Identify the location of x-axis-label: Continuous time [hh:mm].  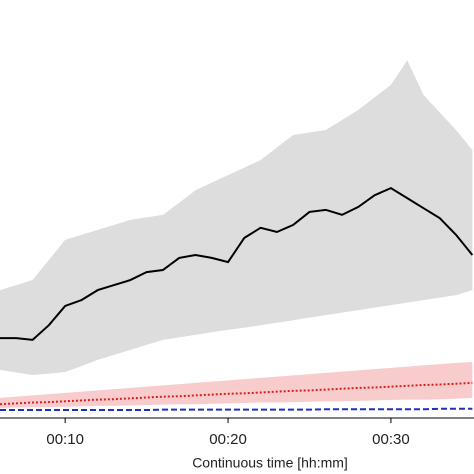
(270, 463).